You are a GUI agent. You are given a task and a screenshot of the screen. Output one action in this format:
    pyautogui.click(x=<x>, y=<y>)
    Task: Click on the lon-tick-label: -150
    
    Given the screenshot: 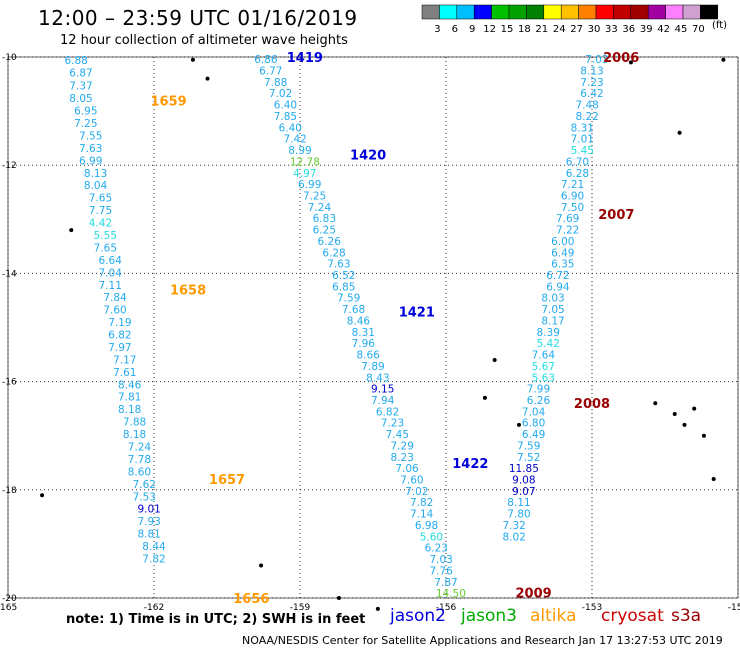 What is the action you would take?
    pyautogui.click(x=734, y=608)
    